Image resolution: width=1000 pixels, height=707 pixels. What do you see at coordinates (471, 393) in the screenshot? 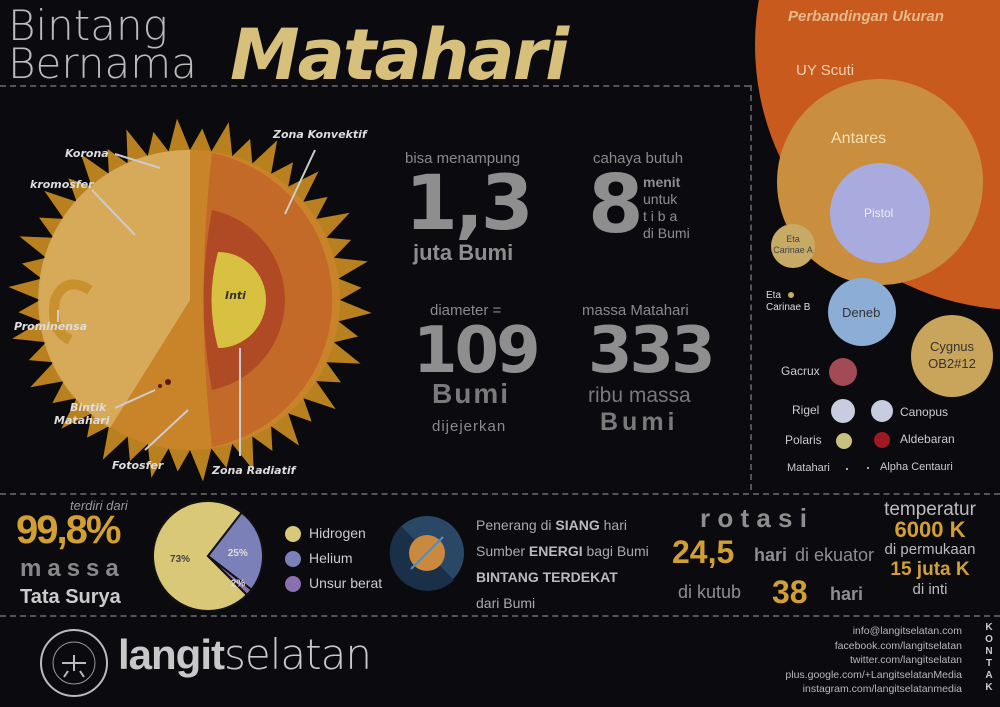
I see `diameter-unit: Bumi` at bounding box center [471, 393].